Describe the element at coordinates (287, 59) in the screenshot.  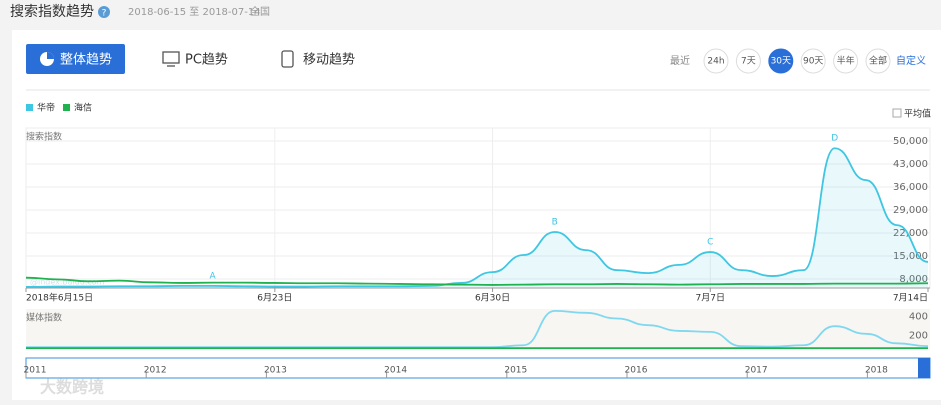
I see `mobile-icon` at that location.